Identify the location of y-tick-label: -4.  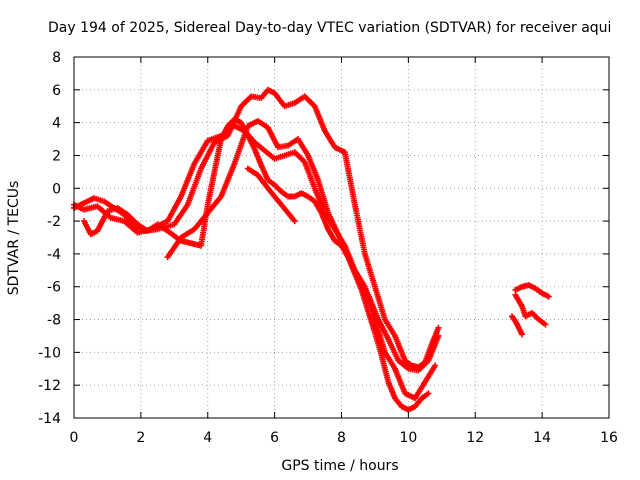
(54, 255).